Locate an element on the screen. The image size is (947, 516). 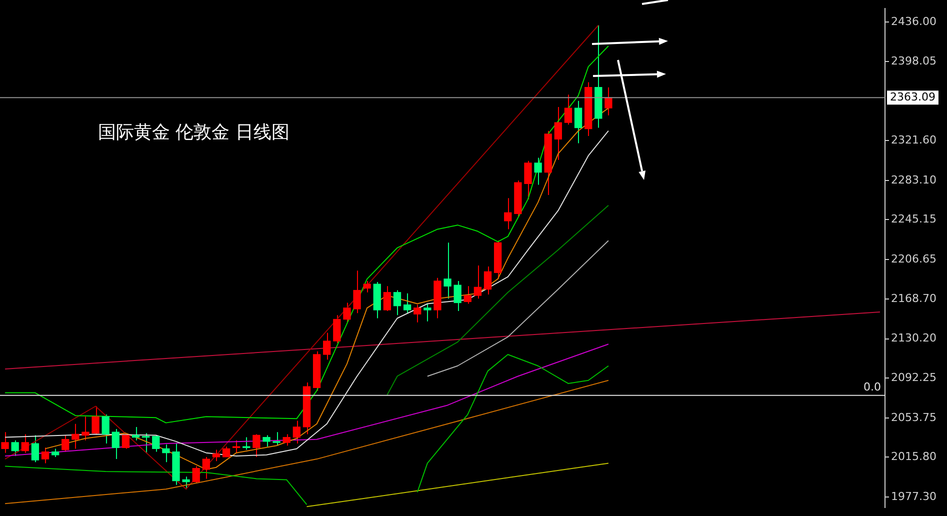
y-tick-label: 2168.70 is located at coordinates (913, 298).